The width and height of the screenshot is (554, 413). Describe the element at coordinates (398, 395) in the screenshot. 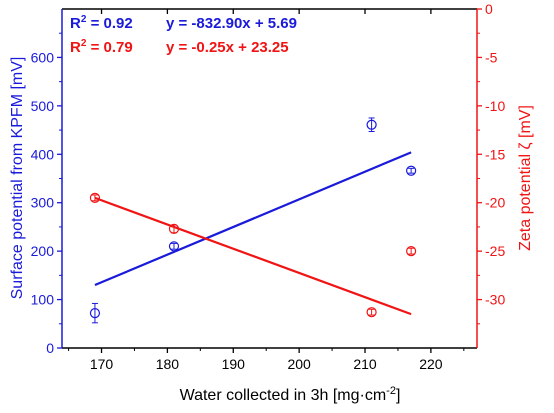

I see `x-axis-title-end: ]` at that location.